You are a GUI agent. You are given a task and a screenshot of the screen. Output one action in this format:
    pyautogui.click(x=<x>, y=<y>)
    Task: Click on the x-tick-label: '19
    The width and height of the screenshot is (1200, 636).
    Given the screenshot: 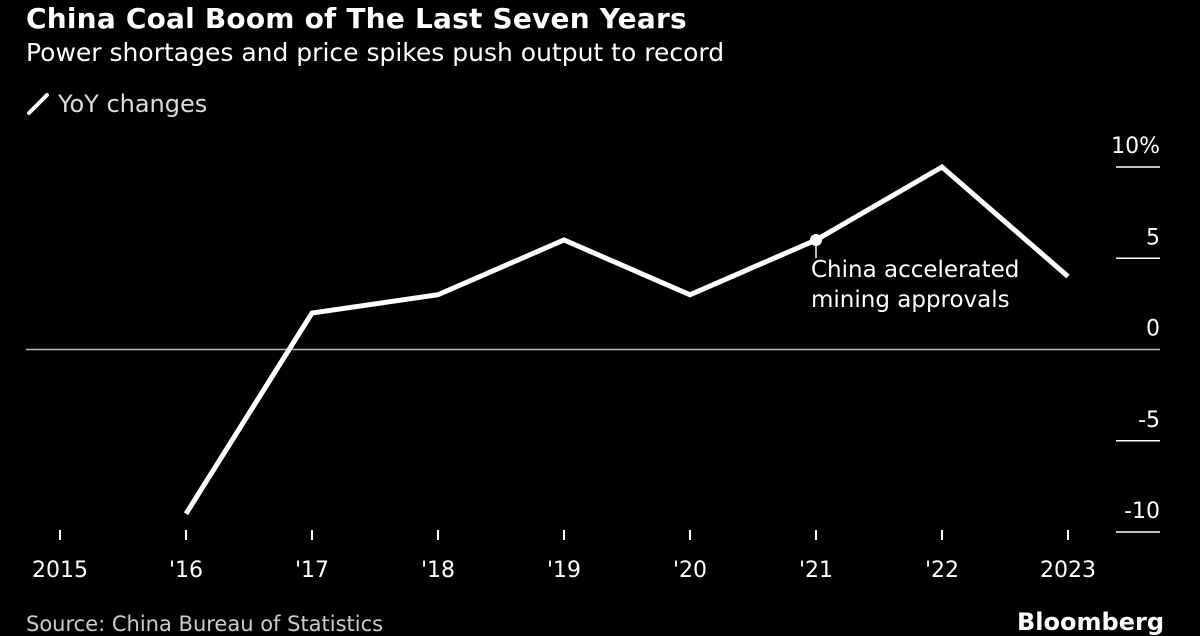 What is the action you would take?
    pyautogui.click(x=564, y=570)
    